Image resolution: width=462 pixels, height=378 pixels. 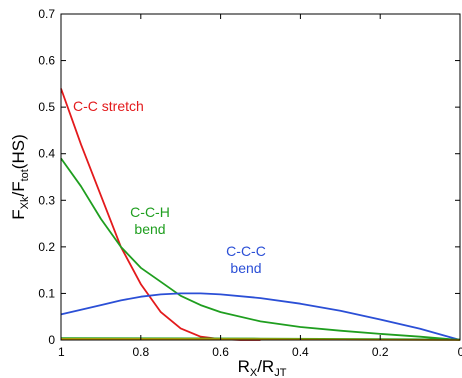 What do you see at coordinates (51, 340) in the screenshot?
I see `y-tick-label: 0` at bounding box center [51, 340].